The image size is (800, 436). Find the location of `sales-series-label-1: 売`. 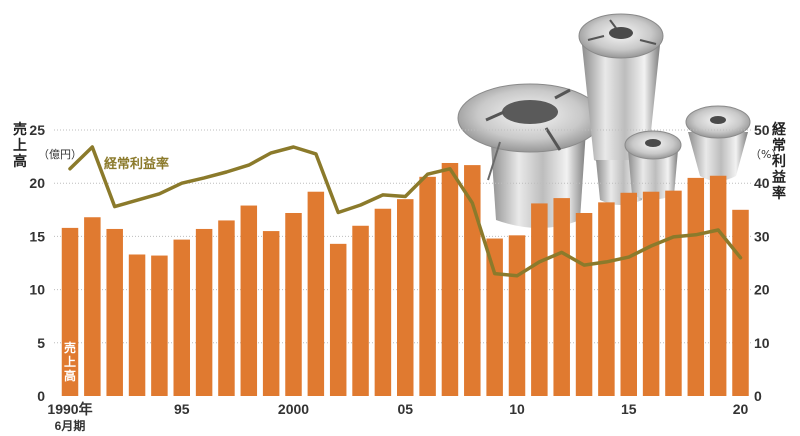

sales-series-label-1: 売 is located at coordinates (70, 347).